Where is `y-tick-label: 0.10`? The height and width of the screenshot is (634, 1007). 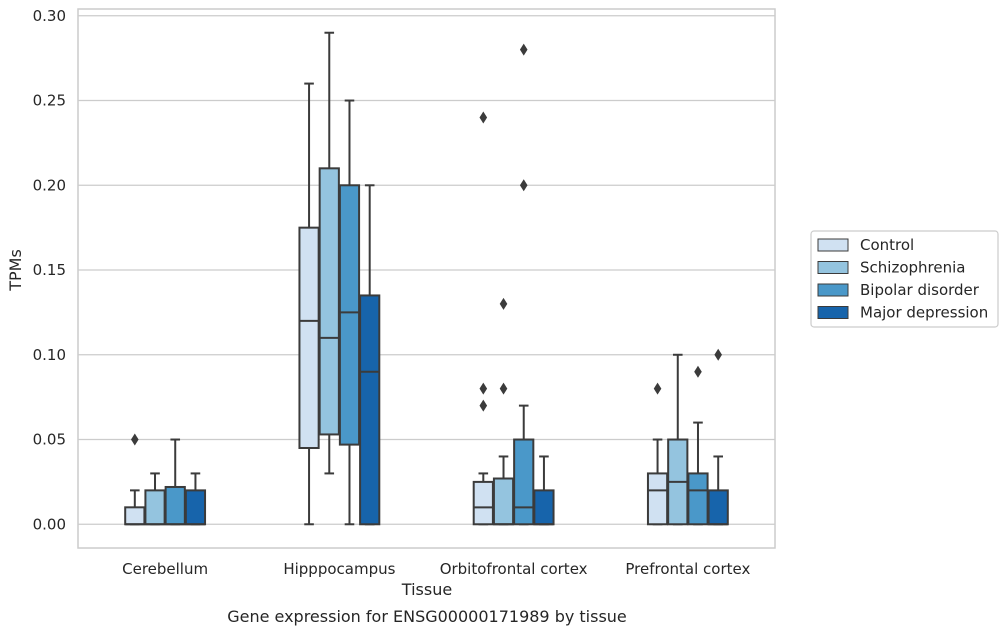 y-tick-label: 0.10 is located at coordinates (49, 355).